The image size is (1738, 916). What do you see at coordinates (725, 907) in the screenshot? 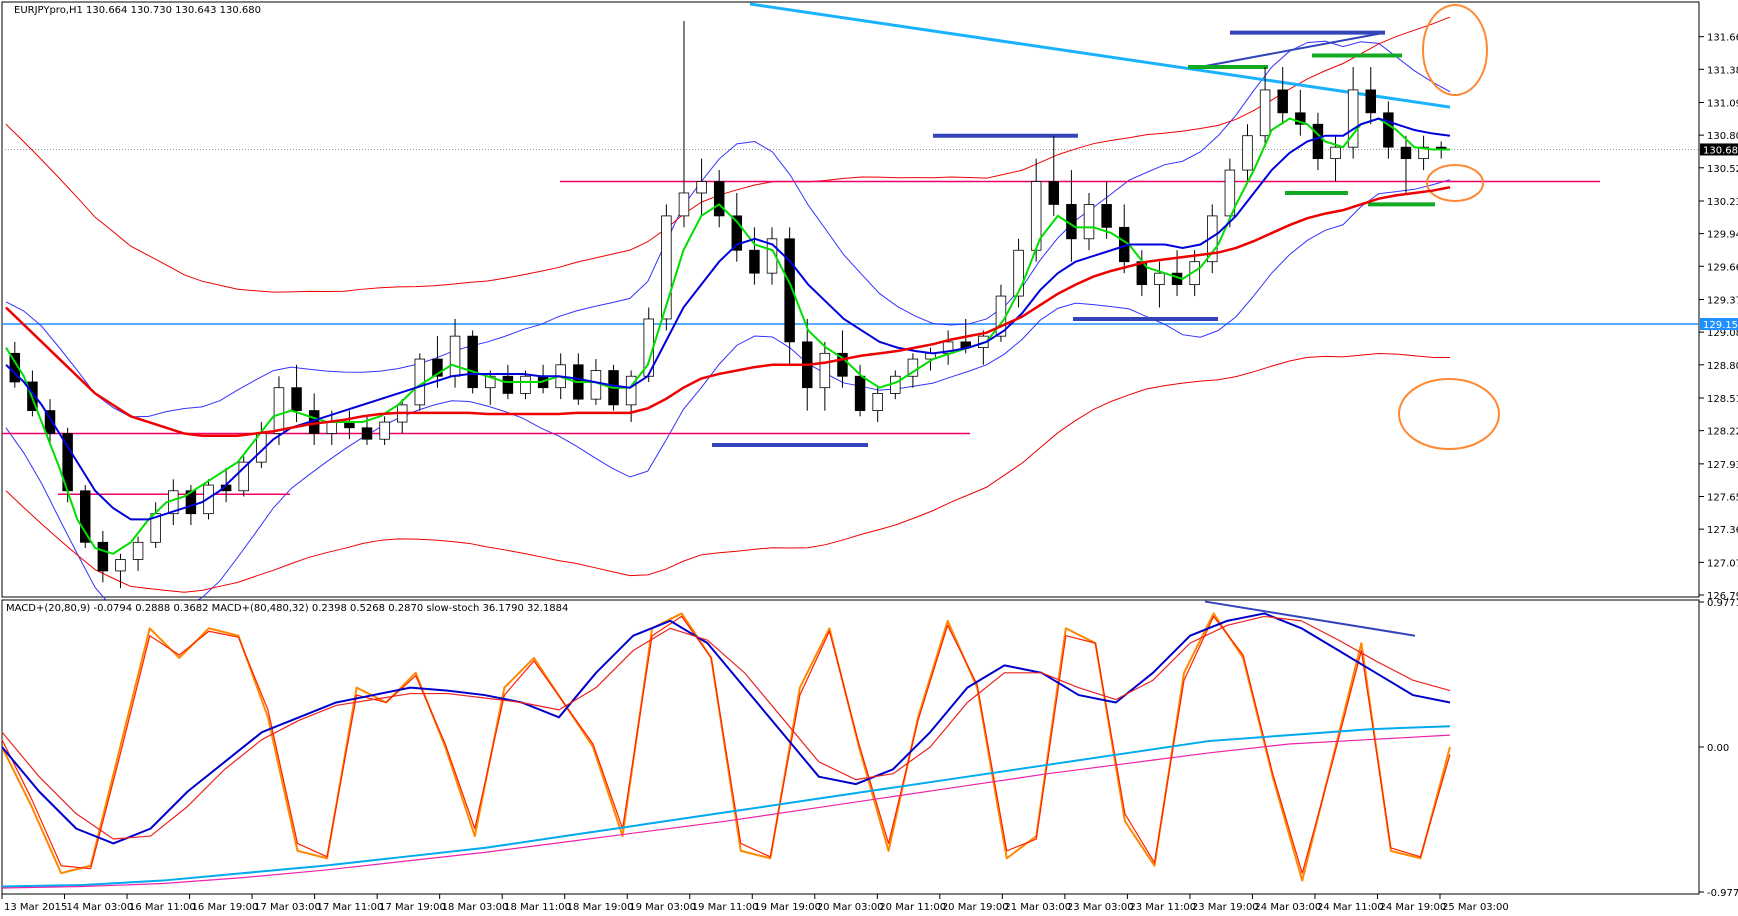
I see `x-tick-label: 19 Mar 11:00` at bounding box center [725, 907].